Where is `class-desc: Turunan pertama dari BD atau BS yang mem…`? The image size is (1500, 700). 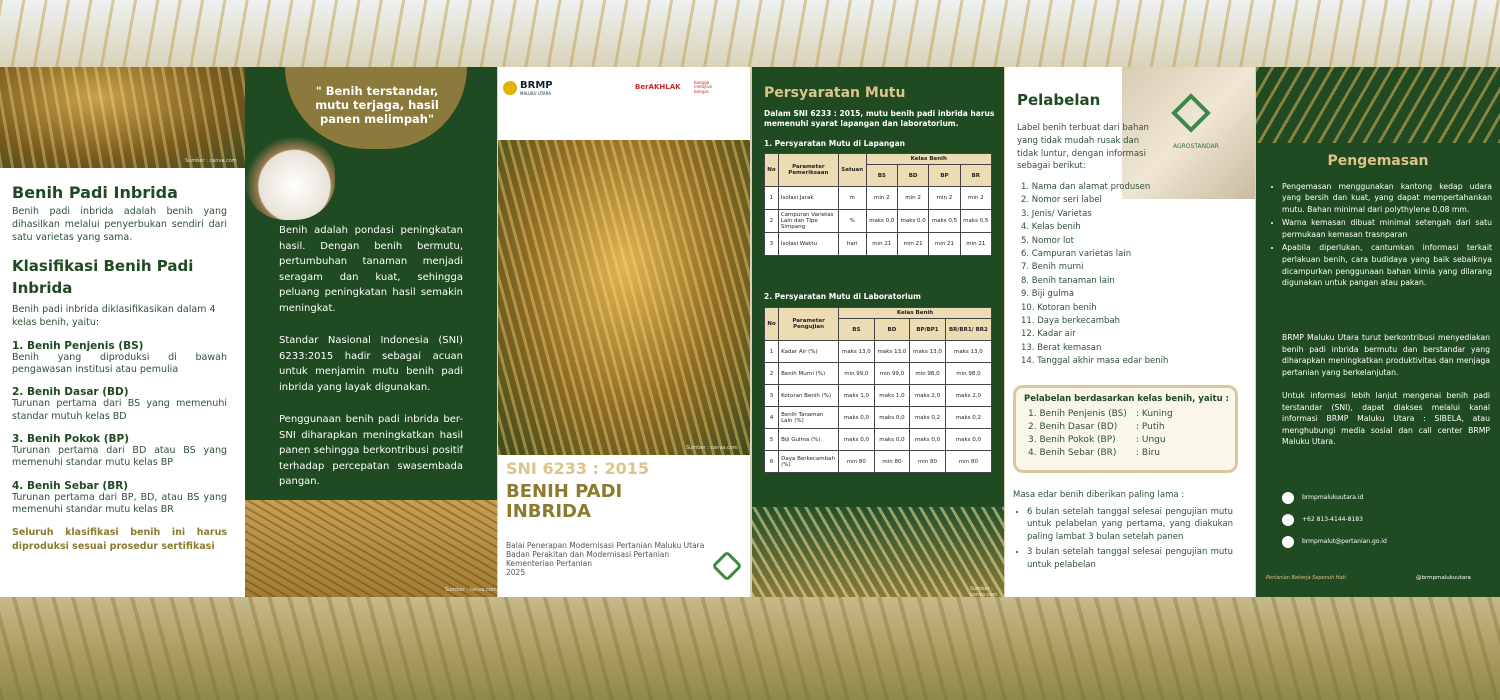 class-desc: Turunan pertama dari BD atau BS yang mem… is located at coordinates (119, 456).